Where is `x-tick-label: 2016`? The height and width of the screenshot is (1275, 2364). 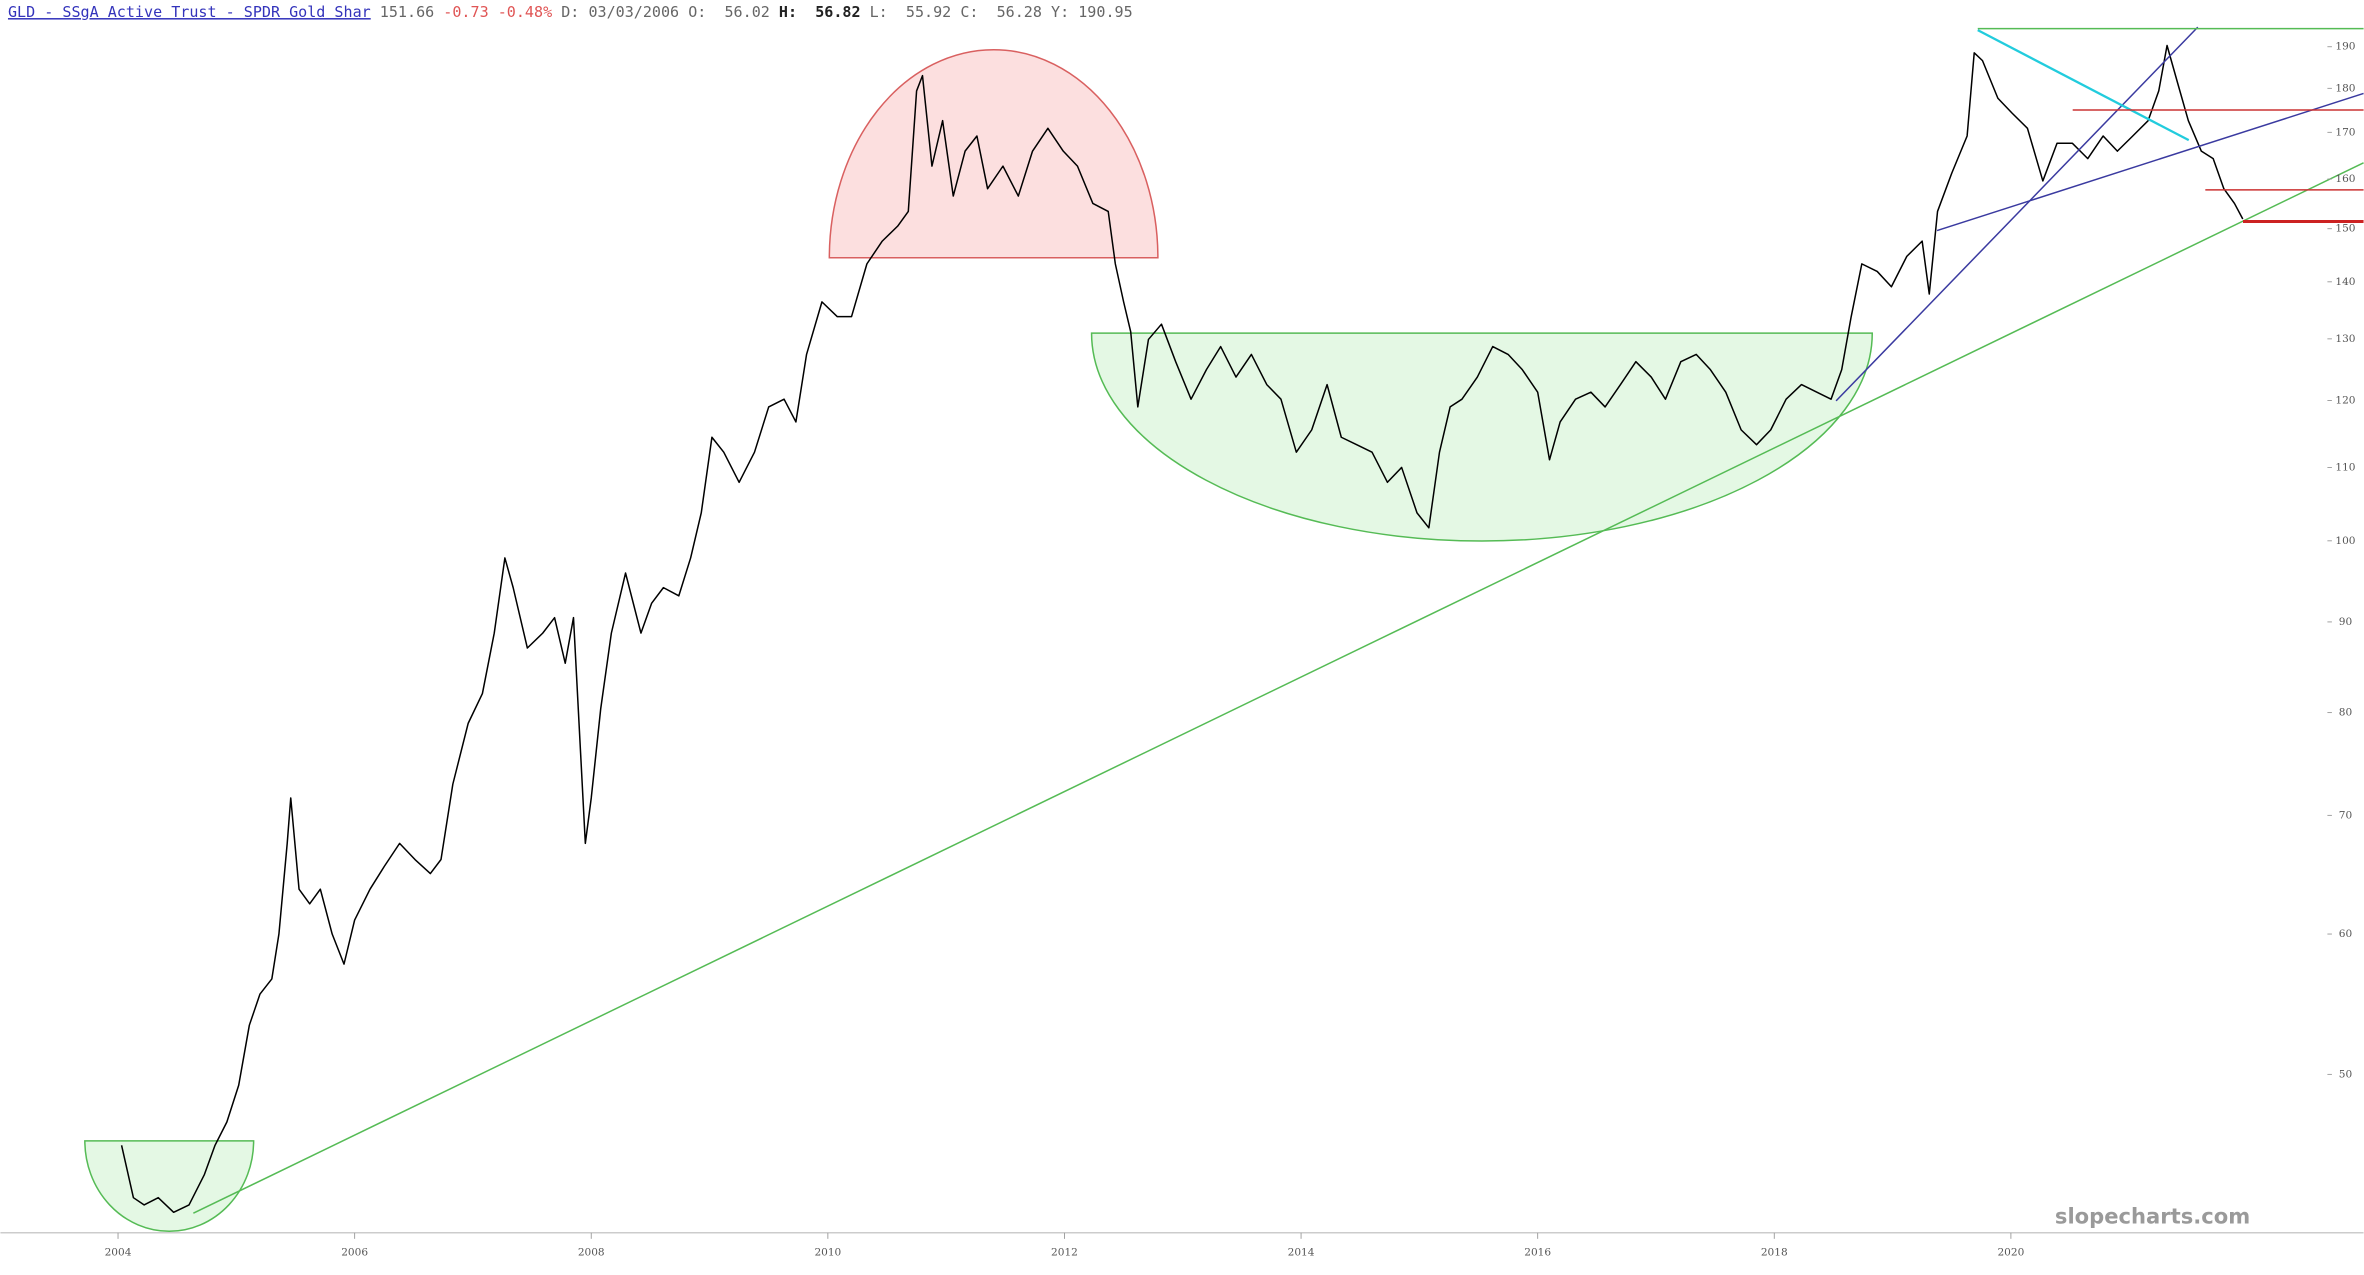 x-tick-label: 2016 is located at coordinates (1537, 1252).